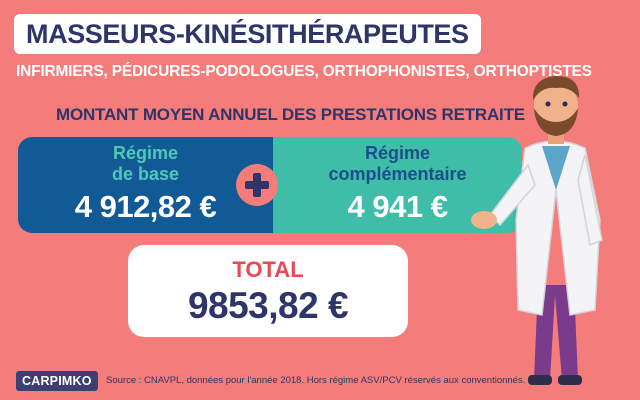 The image size is (640, 400). Describe the element at coordinates (145, 206) in the screenshot. I see `base-regime-amount: 4 912,82 €` at that location.